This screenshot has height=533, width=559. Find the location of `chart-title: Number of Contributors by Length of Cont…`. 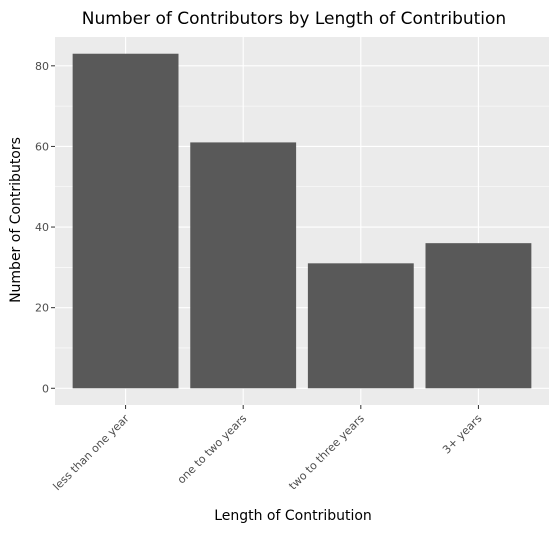

chart-title: Number of Contributors by Length of Cont… is located at coordinates (294, 19).